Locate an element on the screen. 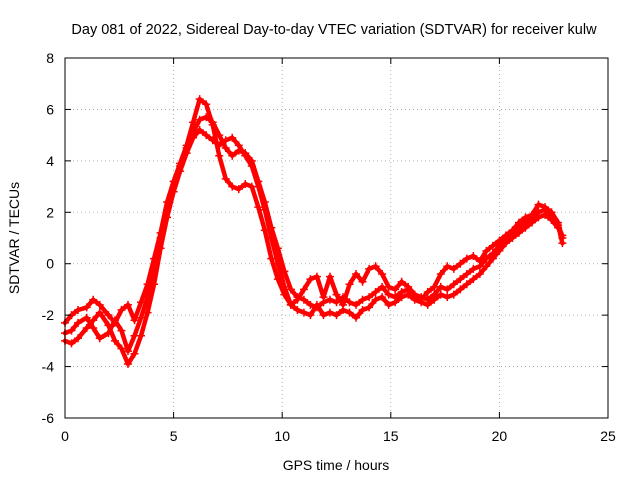 The image size is (640, 480). y-tick-label: 6 is located at coordinates (50, 109).